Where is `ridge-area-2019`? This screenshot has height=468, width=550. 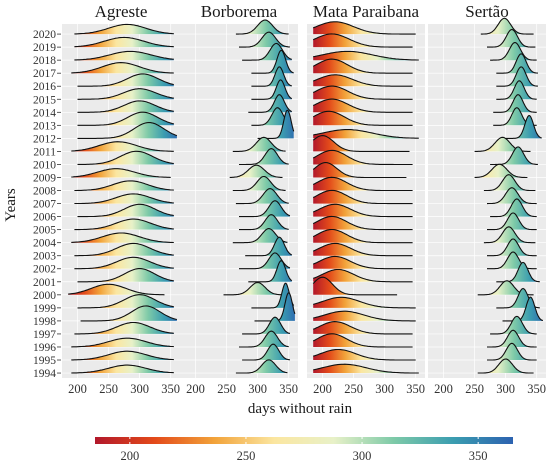
ridge-area-2019 is located at coordinates (124, 42).